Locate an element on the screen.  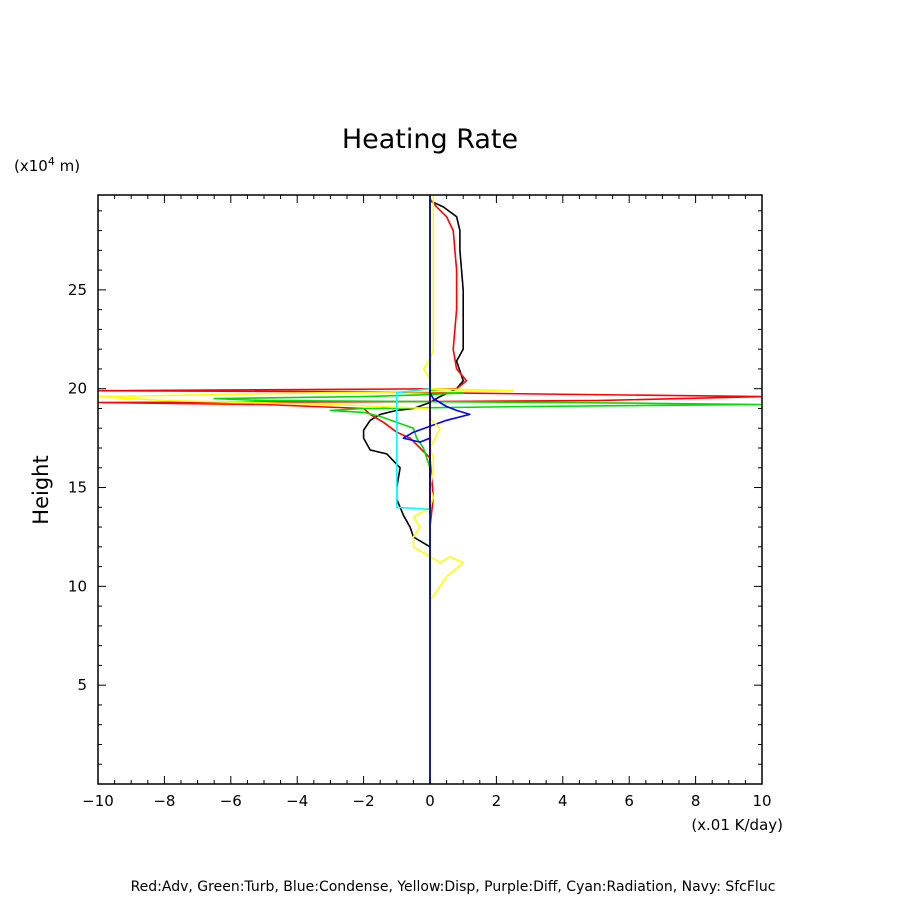
x-tick-label: 4 is located at coordinates (563, 801).